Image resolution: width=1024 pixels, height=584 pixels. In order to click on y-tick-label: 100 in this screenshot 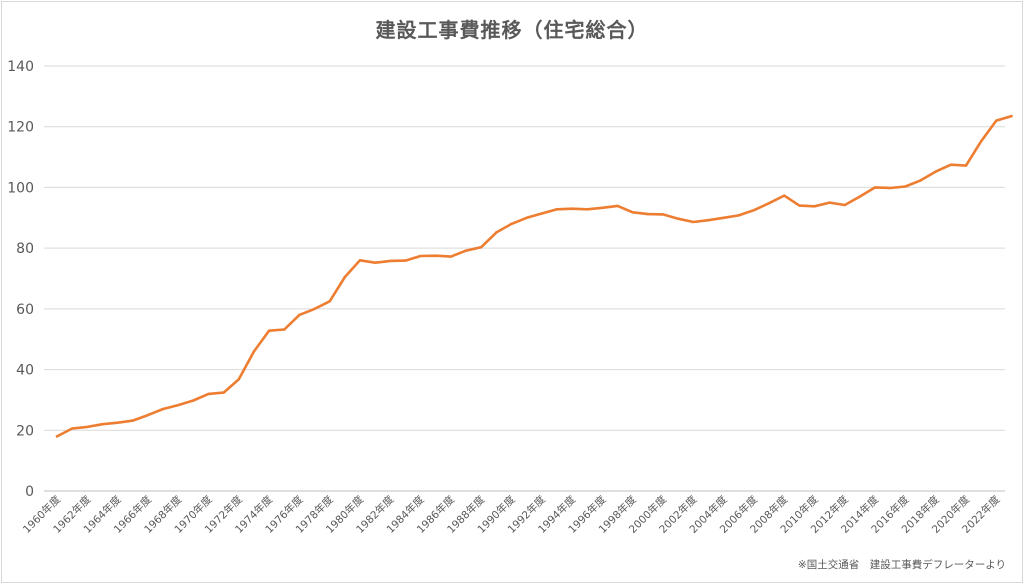, I will do `click(20, 188)`.